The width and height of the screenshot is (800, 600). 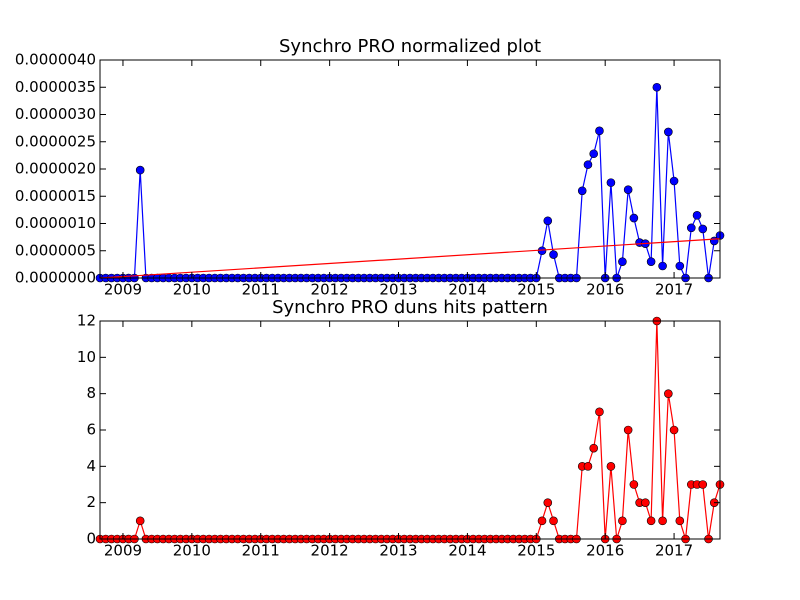 What do you see at coordinates (55, 114) in the screenshot?
I see `y-tick-label: 0.0000030` at bounding box center [55, 114].